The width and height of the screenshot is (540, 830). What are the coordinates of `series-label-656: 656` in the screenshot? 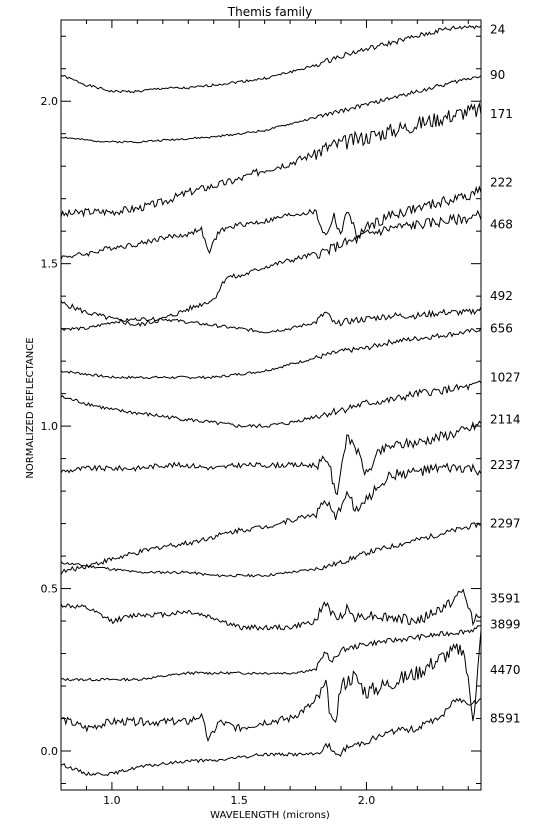 It's located at (501, 329).